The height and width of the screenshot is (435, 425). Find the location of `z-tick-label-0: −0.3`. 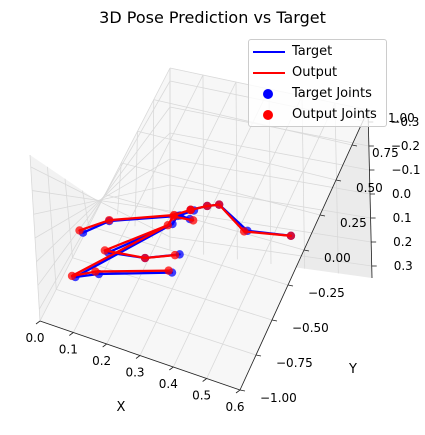

z-tick-label-0: −0.3 is located at coordinates (404, 122).